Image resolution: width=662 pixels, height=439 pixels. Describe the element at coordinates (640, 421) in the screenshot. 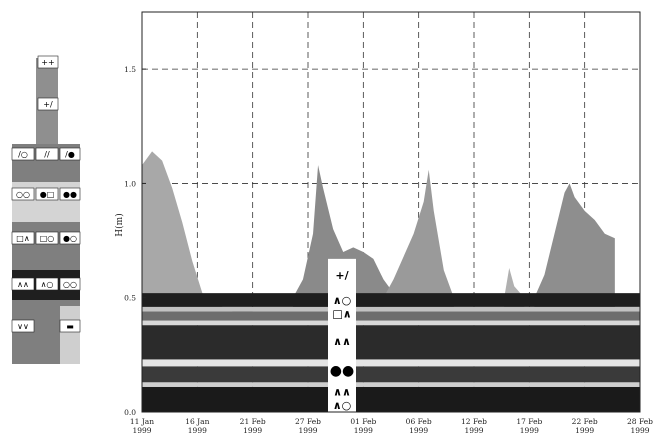

I see `x-tick-label: 28 Feb` at that location.